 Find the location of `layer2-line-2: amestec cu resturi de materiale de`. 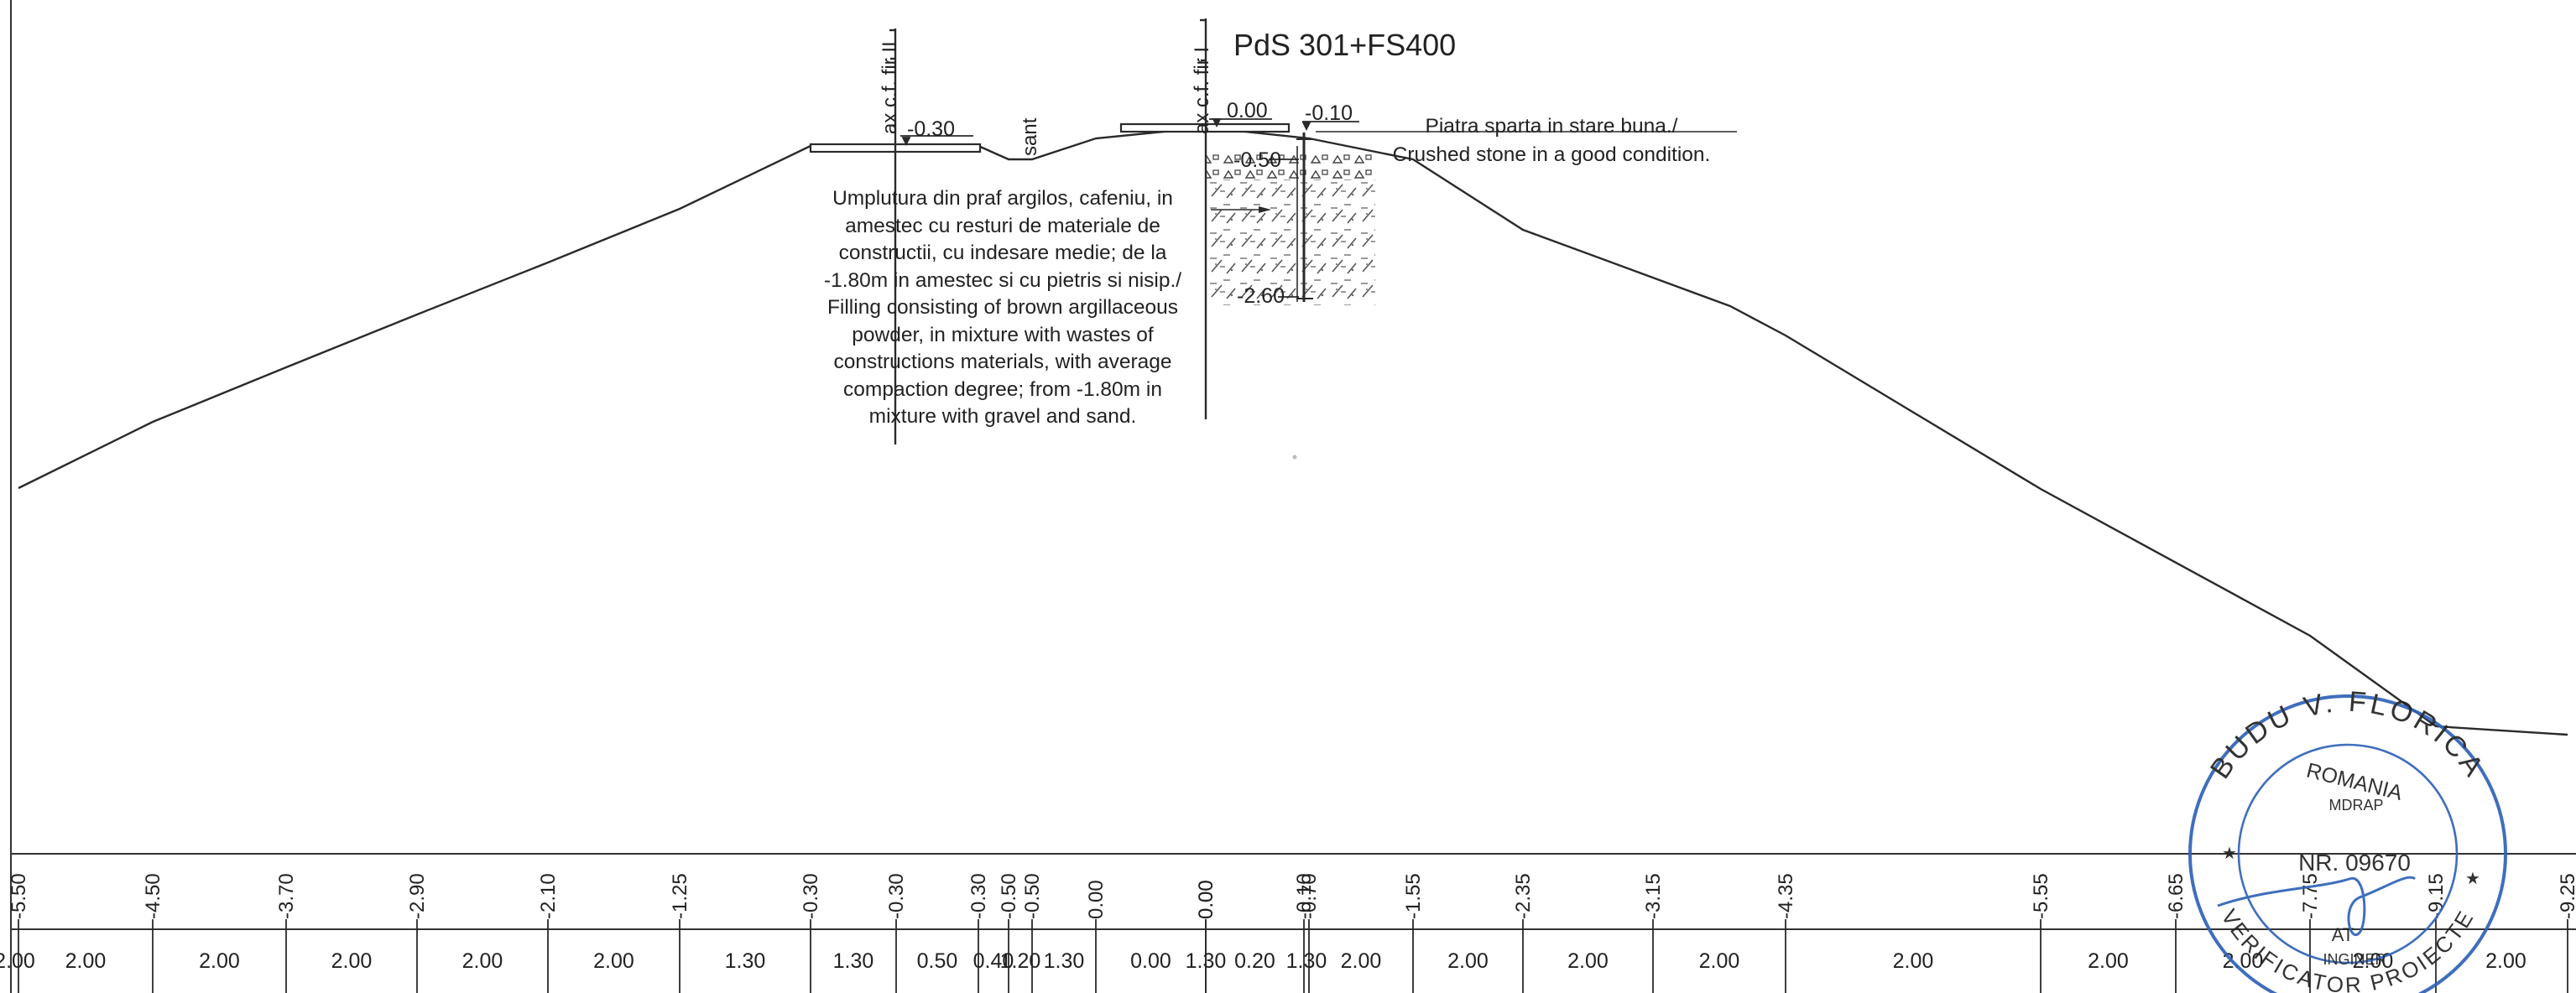

layer2-line-2: amestec cu resturi de materiale de is located at coordinates (1002, 225).